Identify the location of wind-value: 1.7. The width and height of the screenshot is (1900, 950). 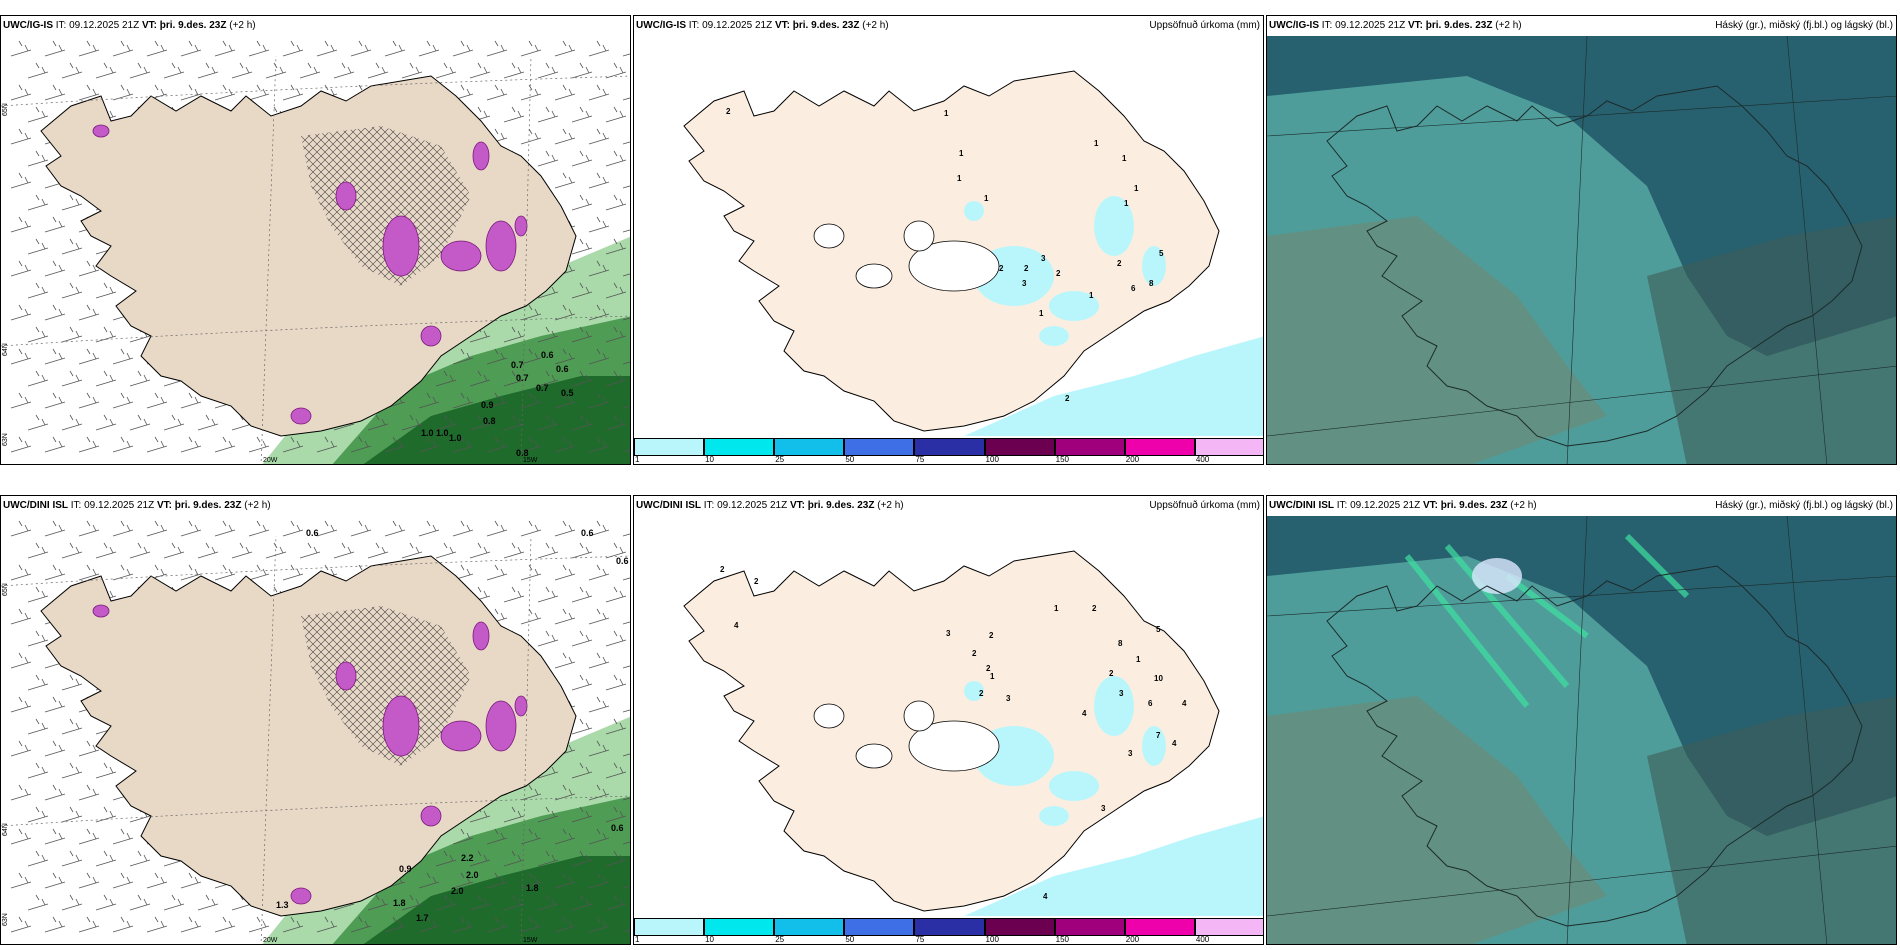
(422, 918).